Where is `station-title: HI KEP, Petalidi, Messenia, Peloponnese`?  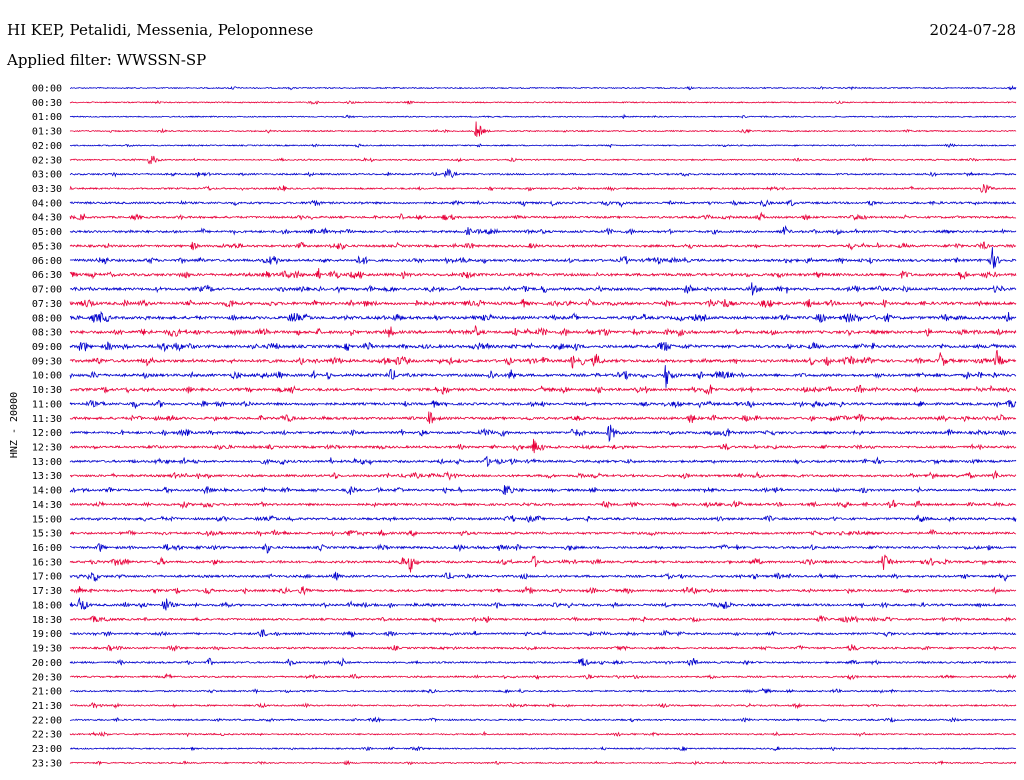
station-title: HI KEP, Petalidi, Messenia, Peloponnese is located at coordinates (160, 30).